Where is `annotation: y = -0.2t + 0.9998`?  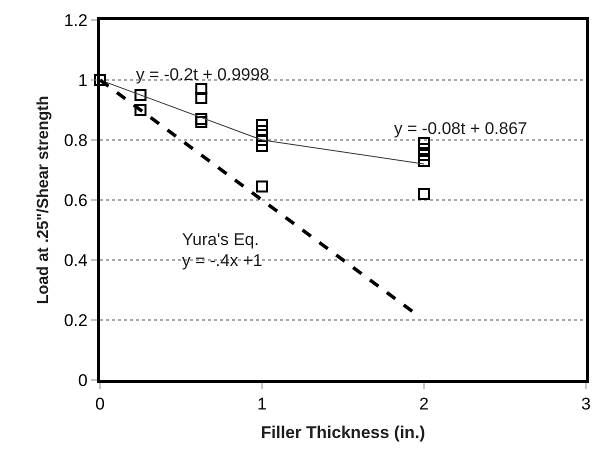
annotation: y = -0.2t + 0.9998 is located at coordinates (203, 74).